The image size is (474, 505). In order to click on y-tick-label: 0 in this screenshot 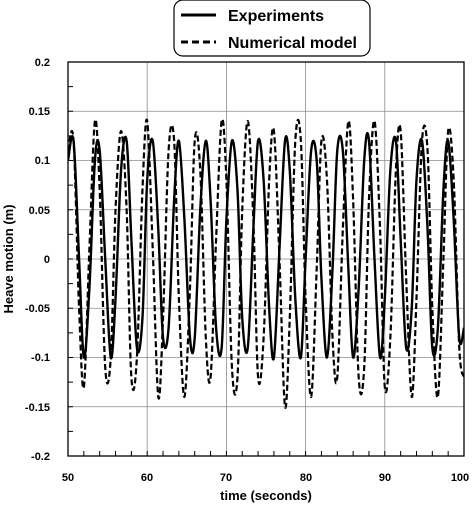, I will do `click(47, 260)`.